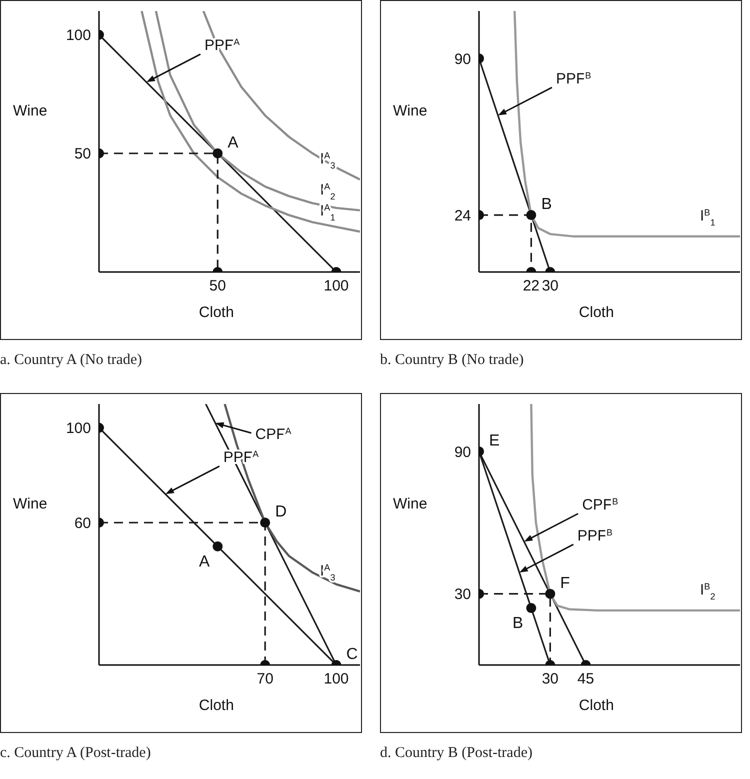  What do you see at coordinates (494, 441) in the screenshot?
I see `data-label: E` at bounding box center [494, 441].